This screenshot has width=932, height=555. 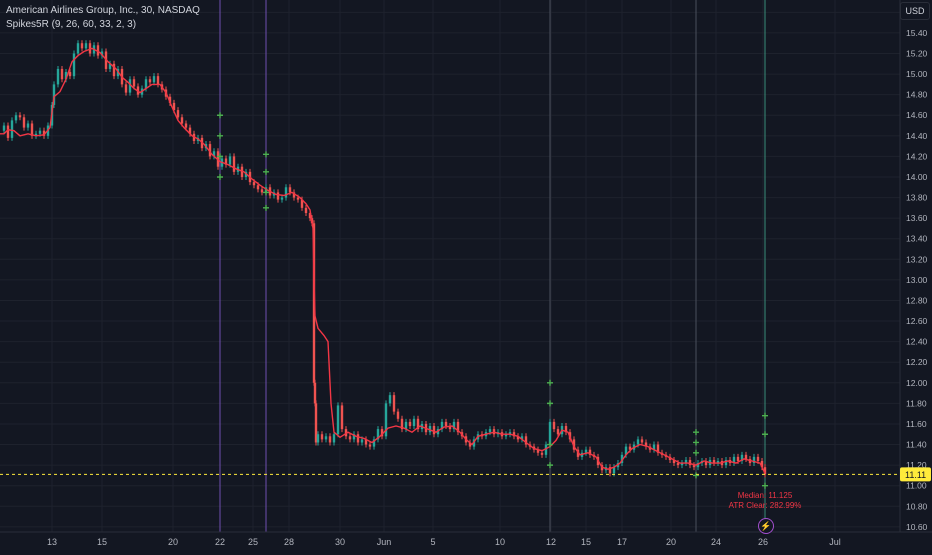 I want to click on y-tick-label: 12.00, so click(x=917, y=383).